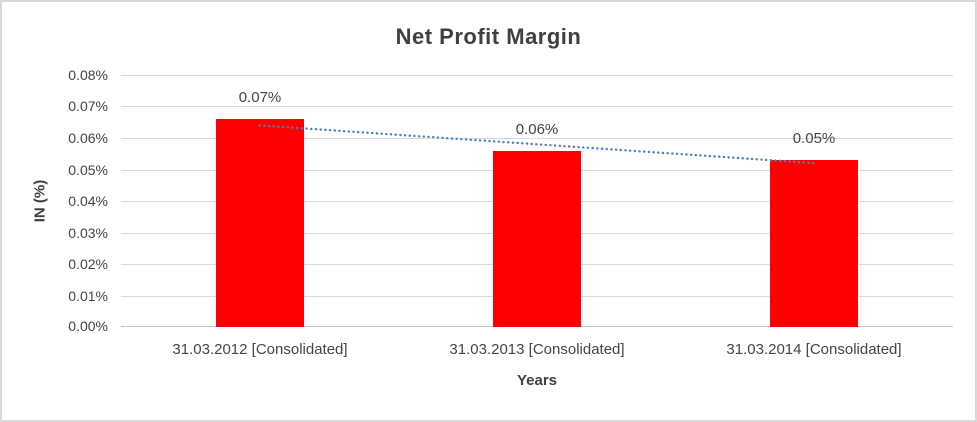  What do you see at coordinates (88, 138) in the screenshot?
I see `y-tick-label: 0.06%` at bounding box center [88, 138].